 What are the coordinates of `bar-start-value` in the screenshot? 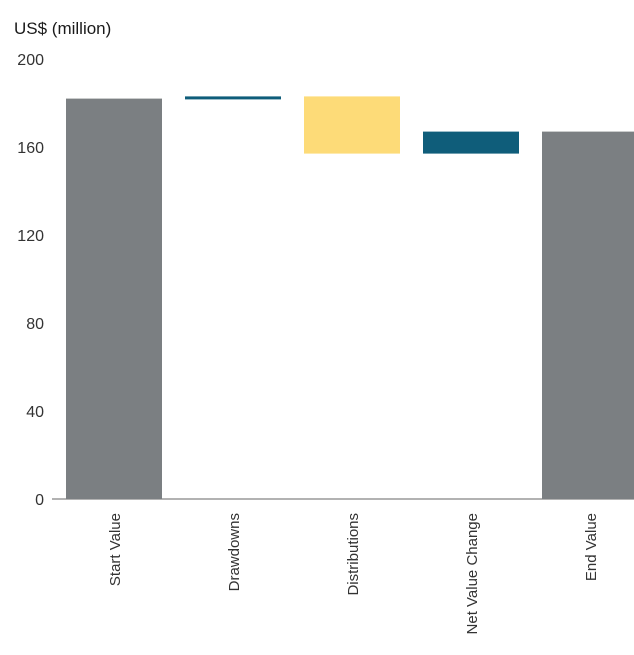 It's located at (114, 298).